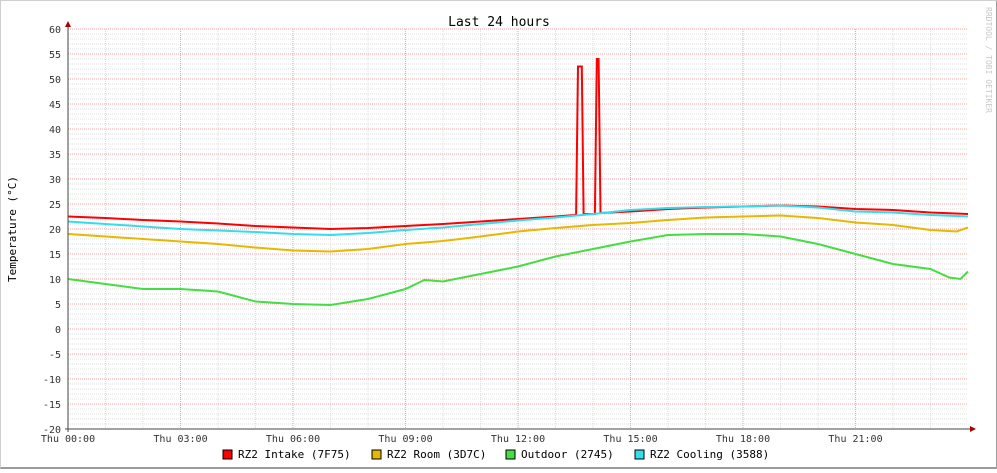 This screenshot has height=473, width=997. Describe the element at coordinates (55, 180) in the screenshot. I see `y-tick-label: 30` at that location.